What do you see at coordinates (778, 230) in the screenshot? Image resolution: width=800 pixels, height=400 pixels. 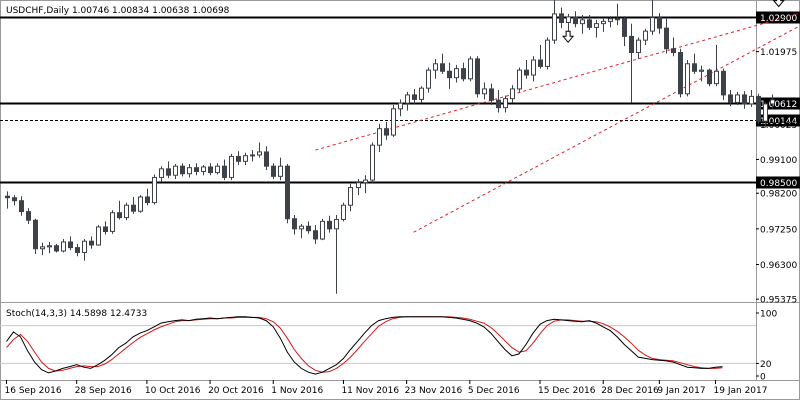 I see `price-tick-label: 0.97250` at bounding box center [778, 230].